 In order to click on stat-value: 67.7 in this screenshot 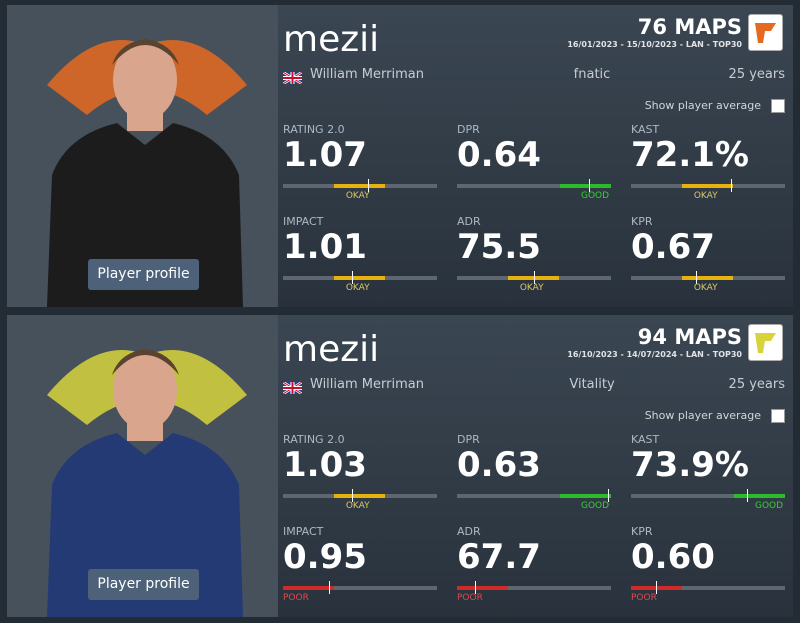, I will do `click(499, 557)`.